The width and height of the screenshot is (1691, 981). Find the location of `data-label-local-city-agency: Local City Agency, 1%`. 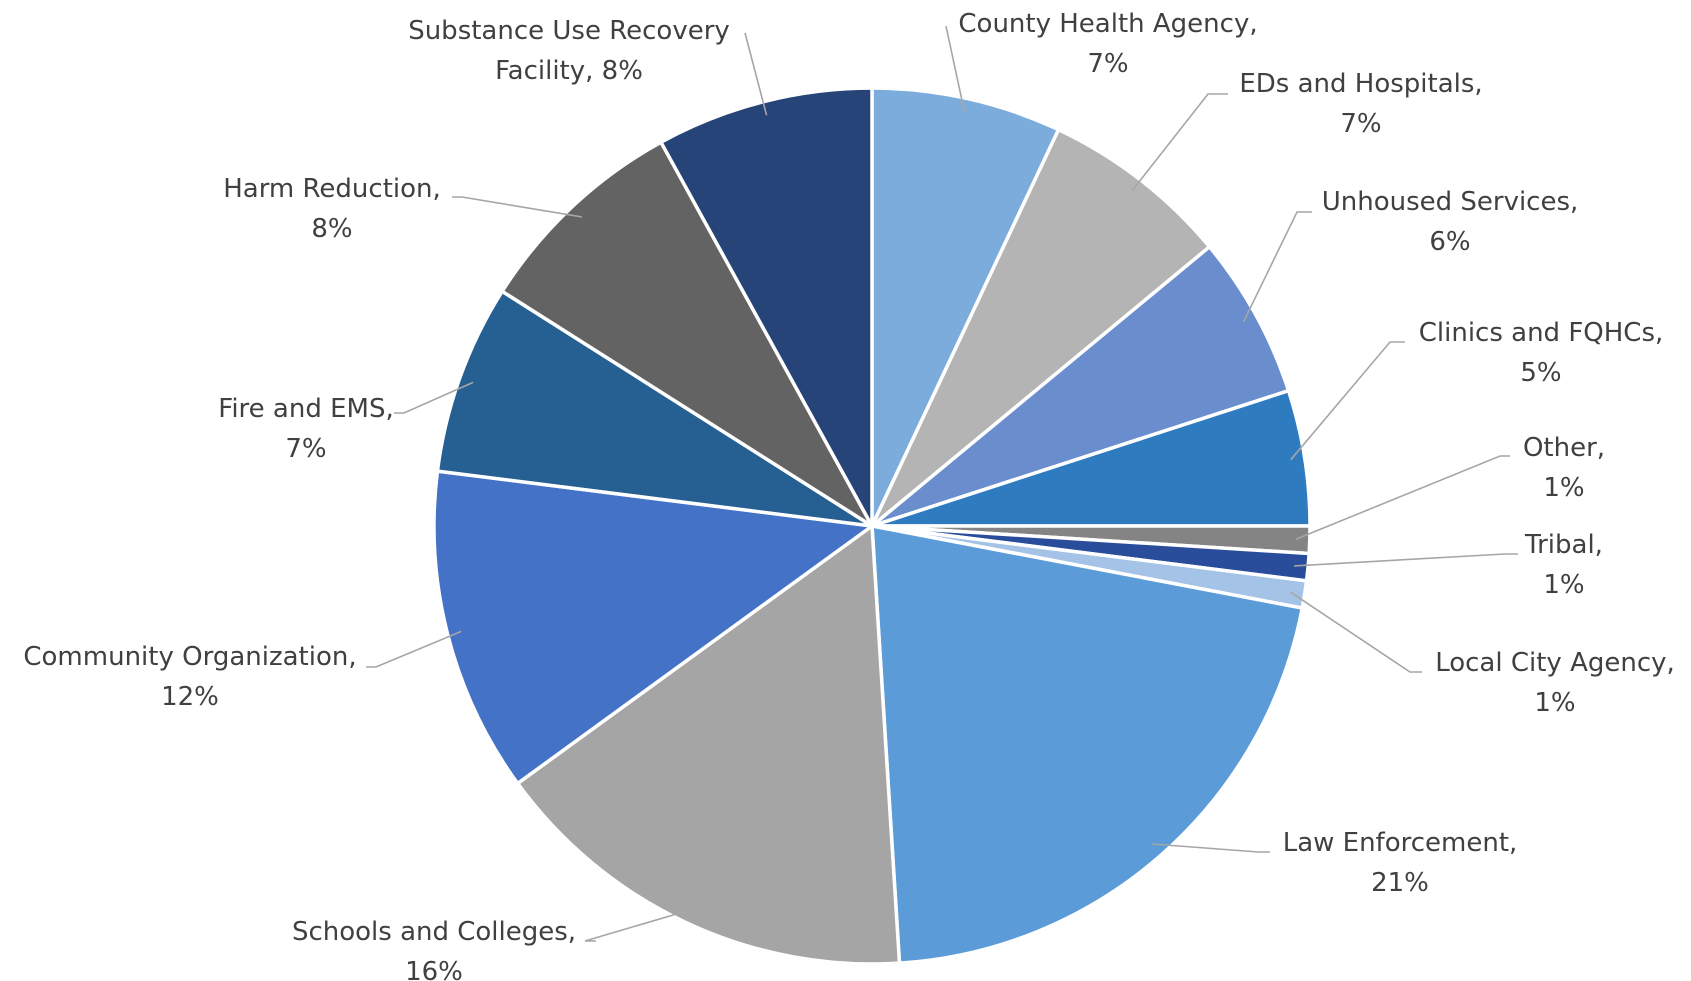

data-label-local-city-agency: Local City Agency, 1% is located at coordinates (1555, 683).